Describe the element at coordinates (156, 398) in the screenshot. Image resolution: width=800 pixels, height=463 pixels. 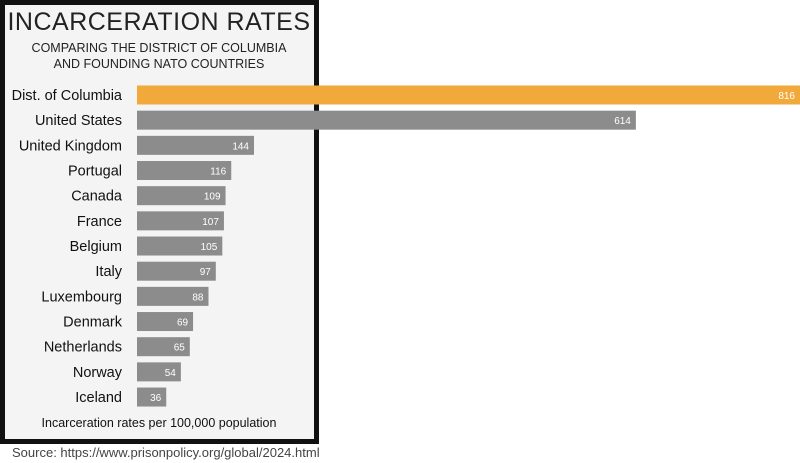
I see `data-label: 36` at that location.